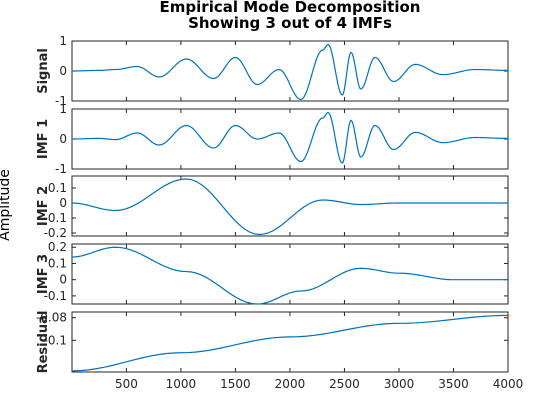  I want to click on panel-label: IMF 2, so click(43, 206).